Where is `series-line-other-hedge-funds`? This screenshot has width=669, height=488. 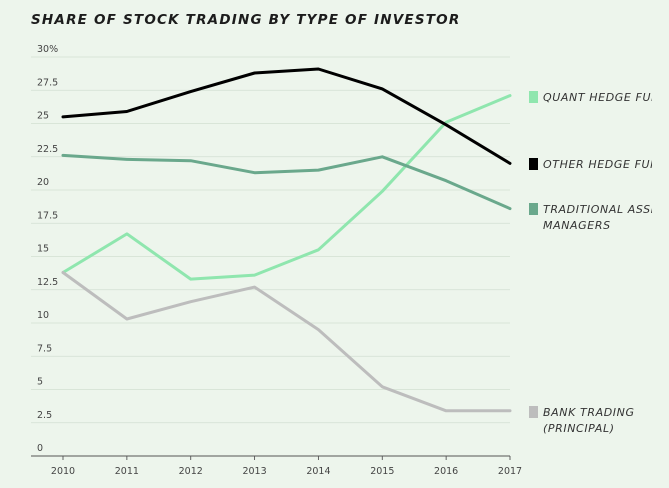
series-line-other-hedge-funds is located at coordinates (286, 116).